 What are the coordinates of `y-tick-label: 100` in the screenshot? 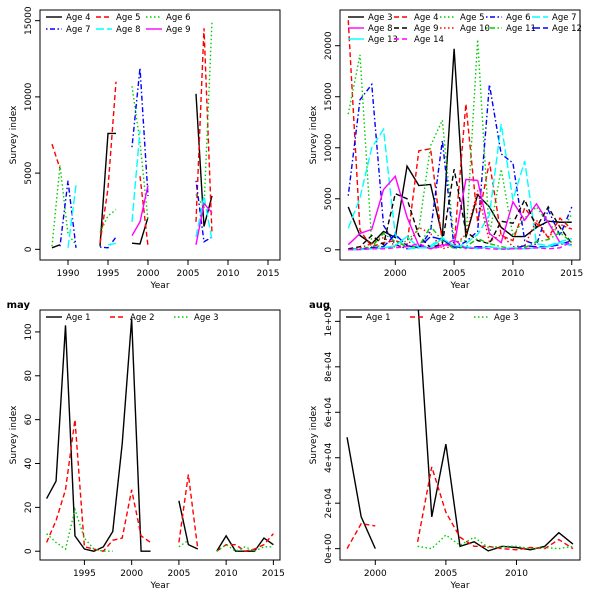 It's located at (29, 331).